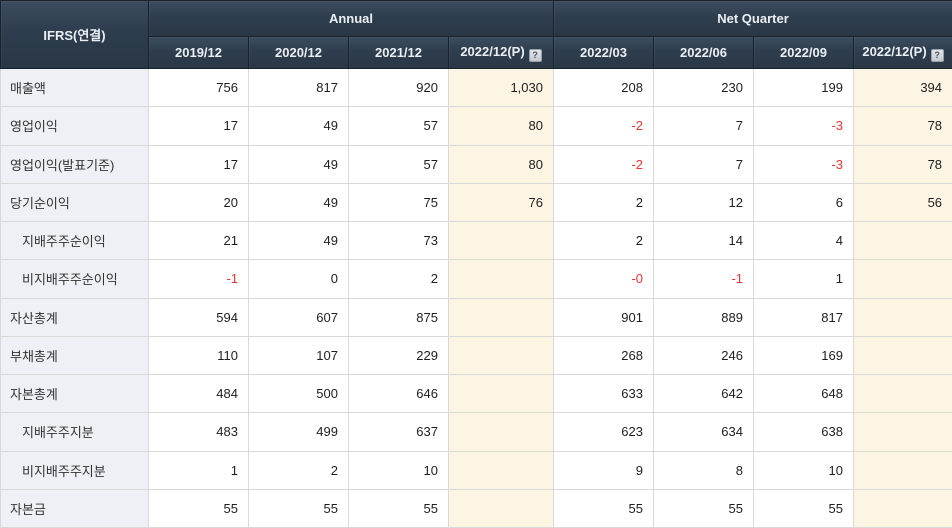  I want to click on value-cell: 73, so click(398, 240).